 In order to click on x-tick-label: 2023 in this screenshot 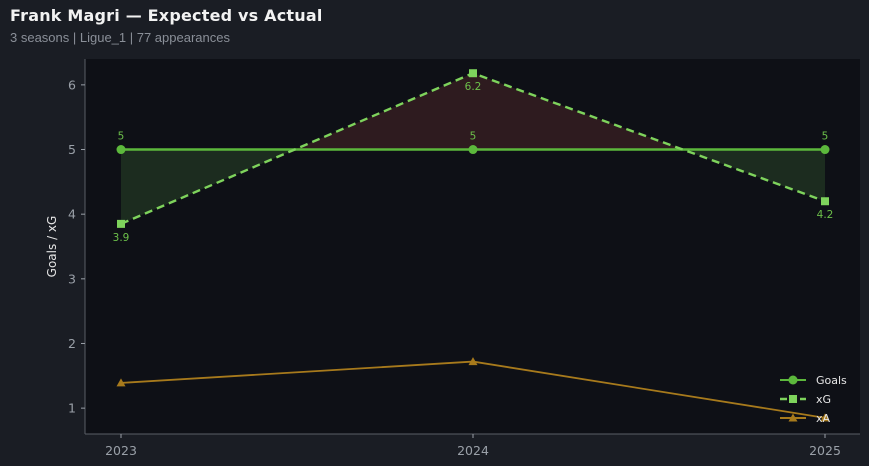, I will do `click(121, 450)`.